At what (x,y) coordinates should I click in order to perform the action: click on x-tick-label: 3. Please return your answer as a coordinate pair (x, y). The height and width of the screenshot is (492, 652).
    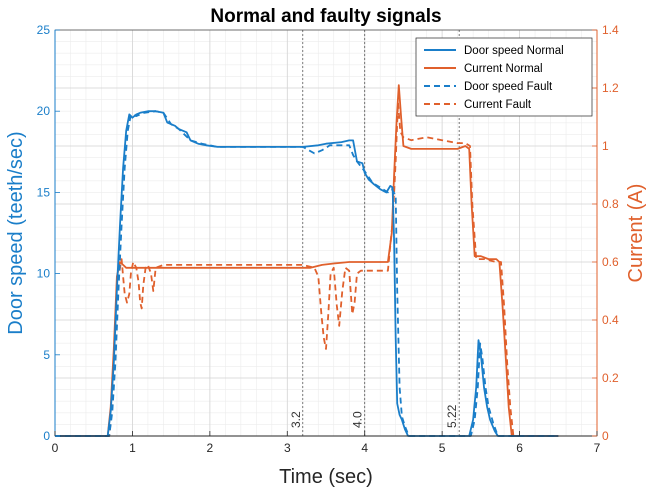
    Looking at the image, I should click on (287, 448).